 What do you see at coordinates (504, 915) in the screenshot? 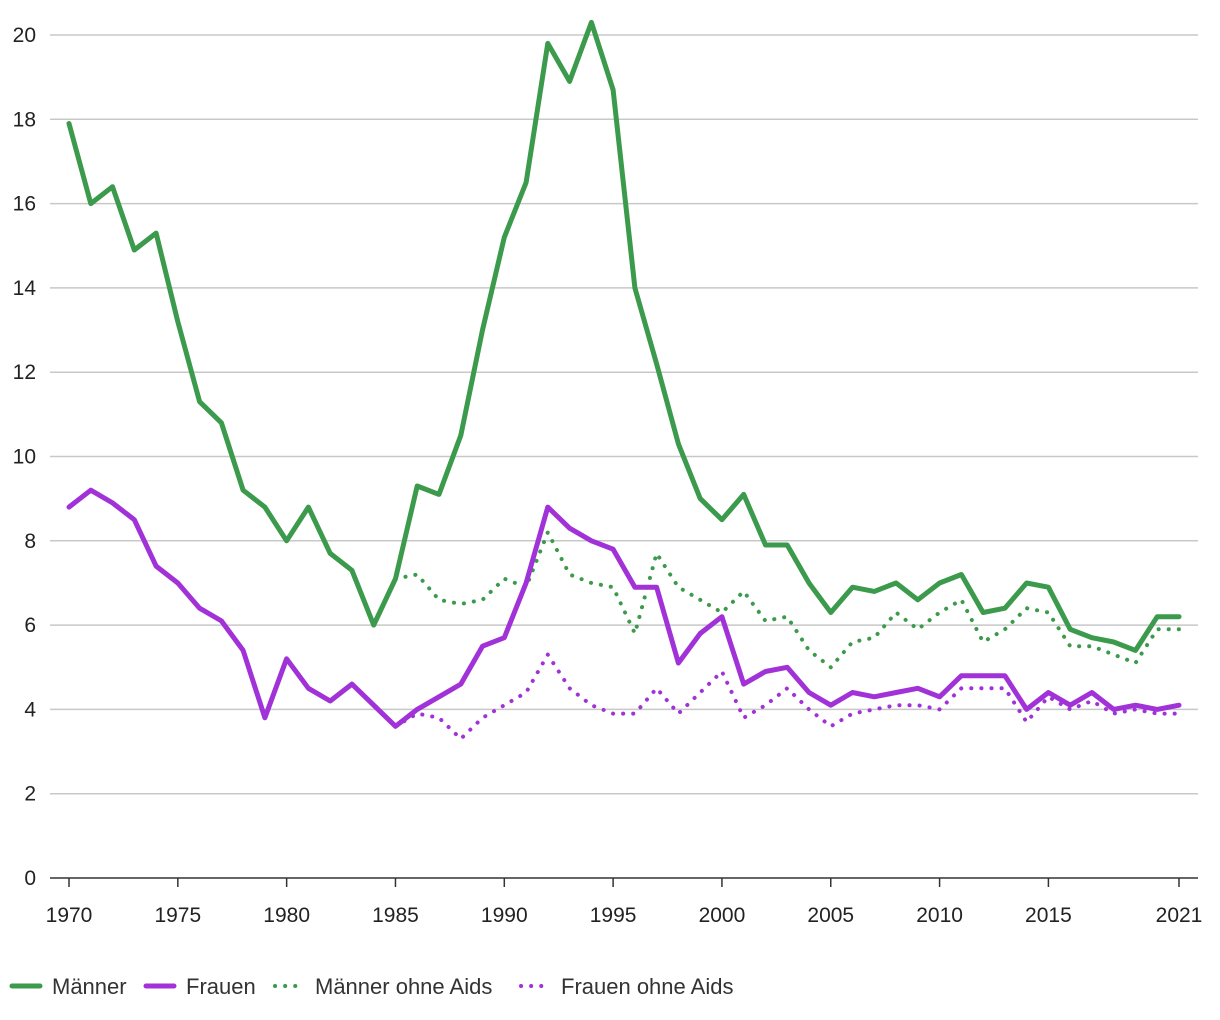
I see `x-tick-label: 1990` at bounding box center [504, 915].